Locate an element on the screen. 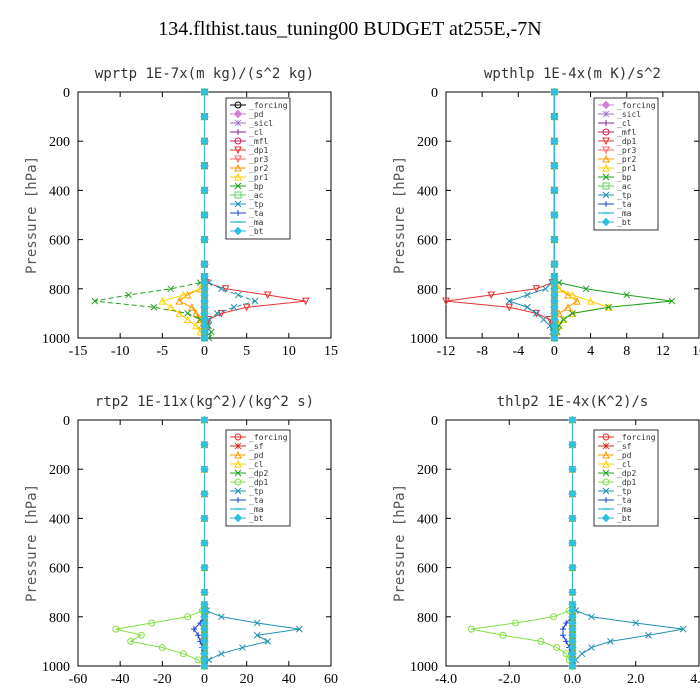 The height and width of the screenshot is (700, 700). y-axis-label: Pressure [hPa] is located at coordinates (32, 215).